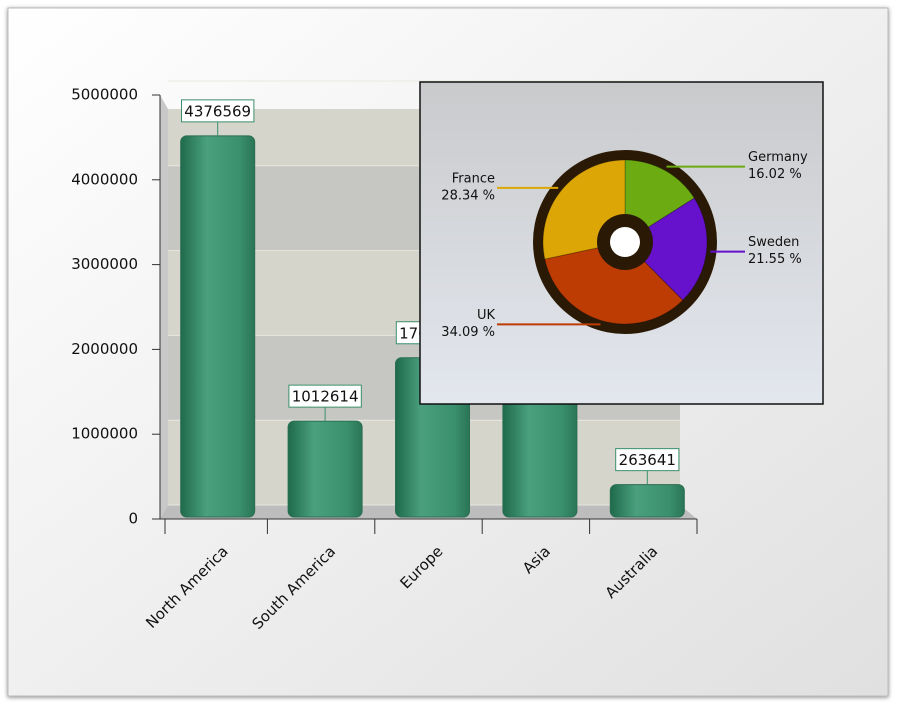 This screenshot has height=711, width=898. What do you see at coordinates (468, 195) in the screenshot?
I see `pie-value-label: 28.34 %` at bounding box center [468, 195].